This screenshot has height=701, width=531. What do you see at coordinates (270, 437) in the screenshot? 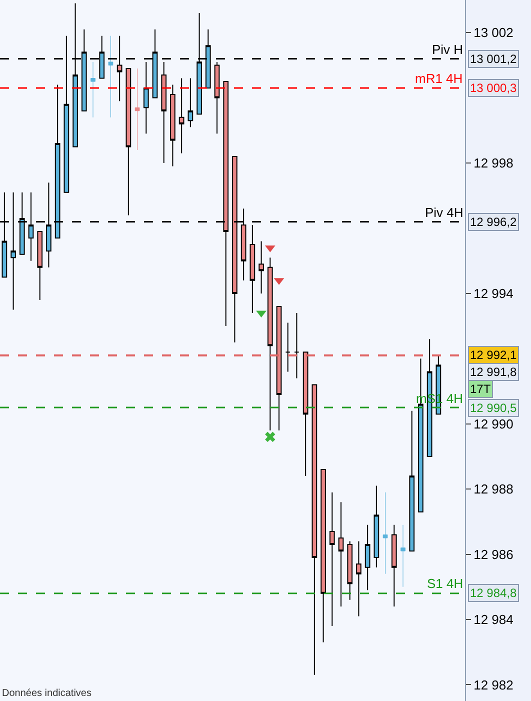
I see `point` at bounding box center [270, 437].